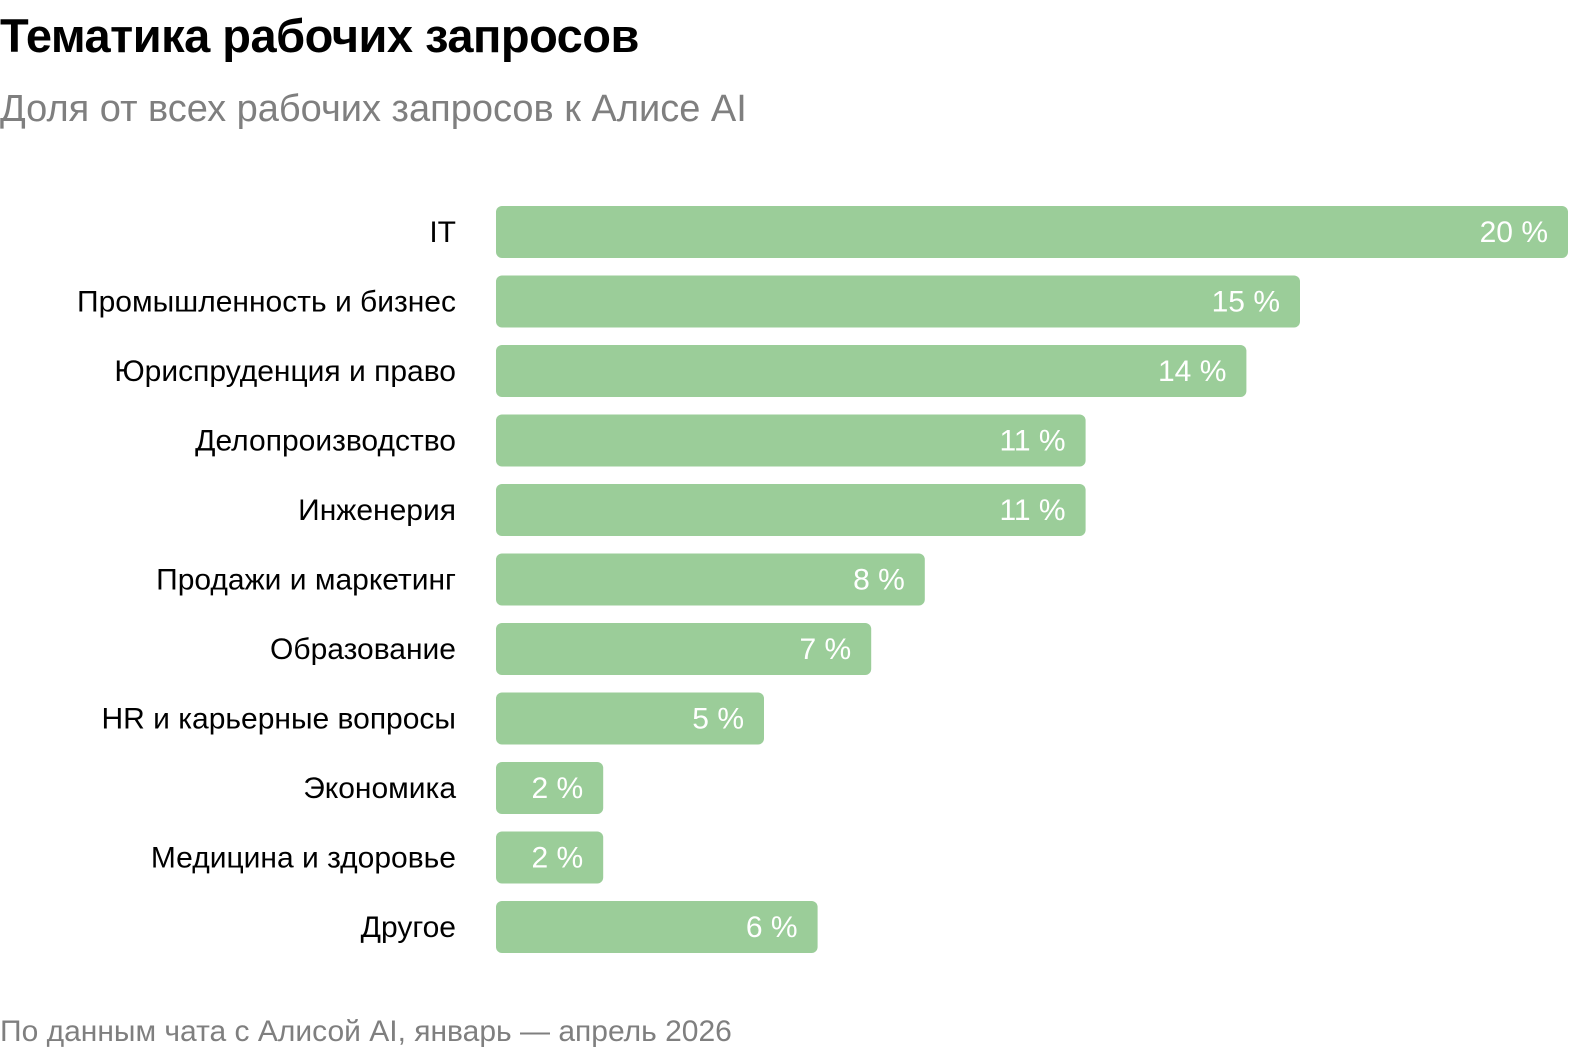 The height and width of the screenshot is (1064, 1580). Describe the element at coordinates (285, 371) in the screenshot. I see `category-label: Юриспруденция и право` at that location.